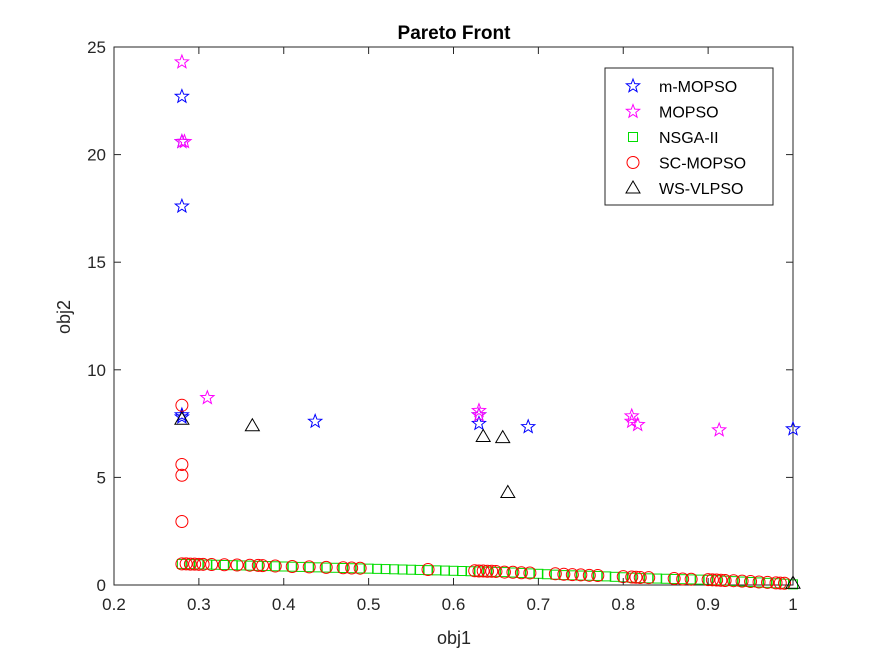  I want to click on legend-item: WS-VLPSO, so click(684, 189).